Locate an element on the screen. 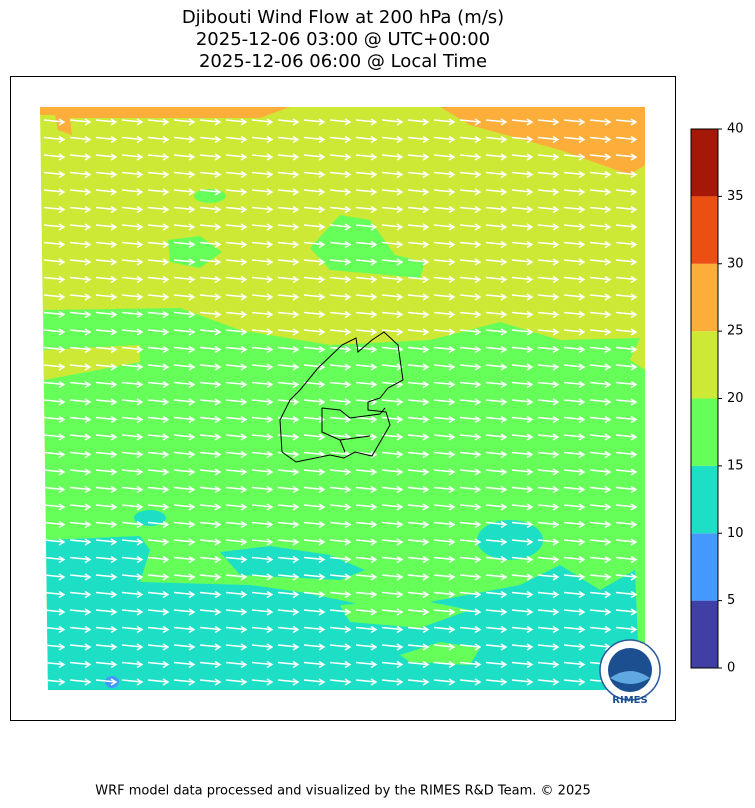 The image size is (755, 808). colorbar-tick-label: 20 is located at coordinates (735, 398).